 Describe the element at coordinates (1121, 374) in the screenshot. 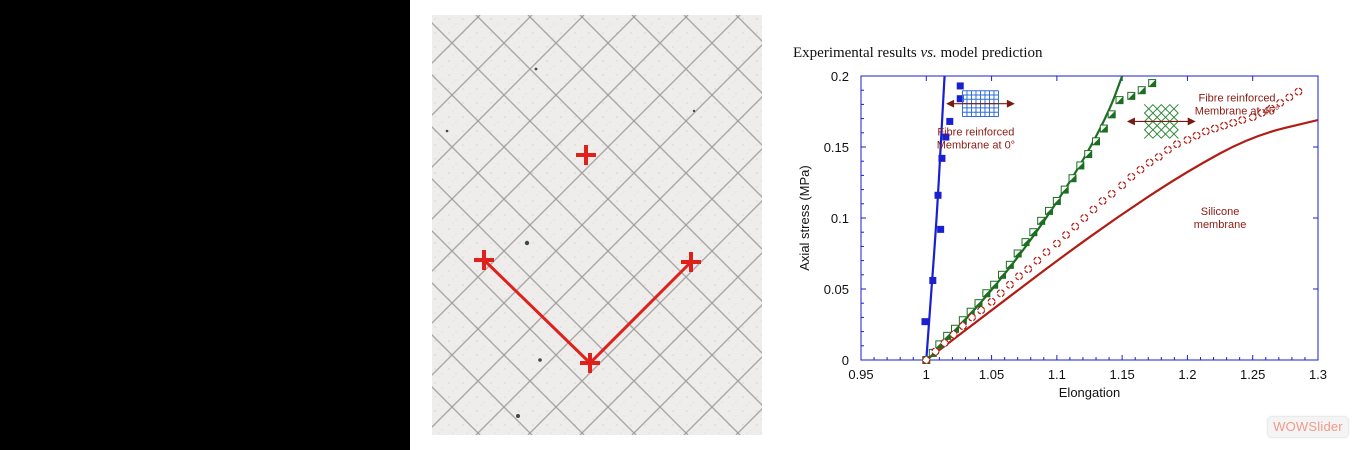

I see `x-tick-label: 1.15` at that location.